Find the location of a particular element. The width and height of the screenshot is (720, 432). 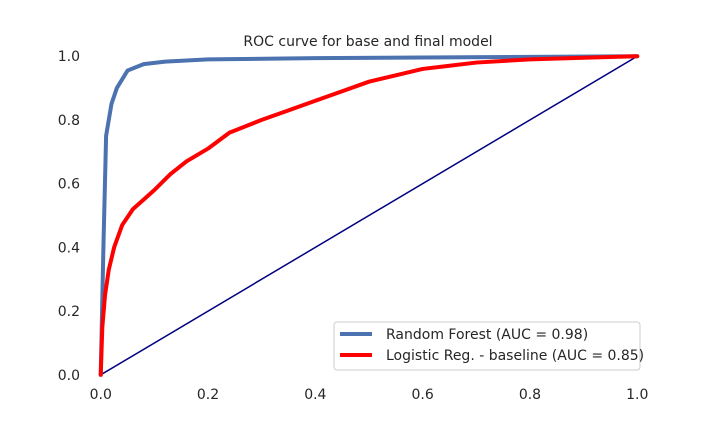

y-tick-label: 0.8 is located at coordinates (69, 121).